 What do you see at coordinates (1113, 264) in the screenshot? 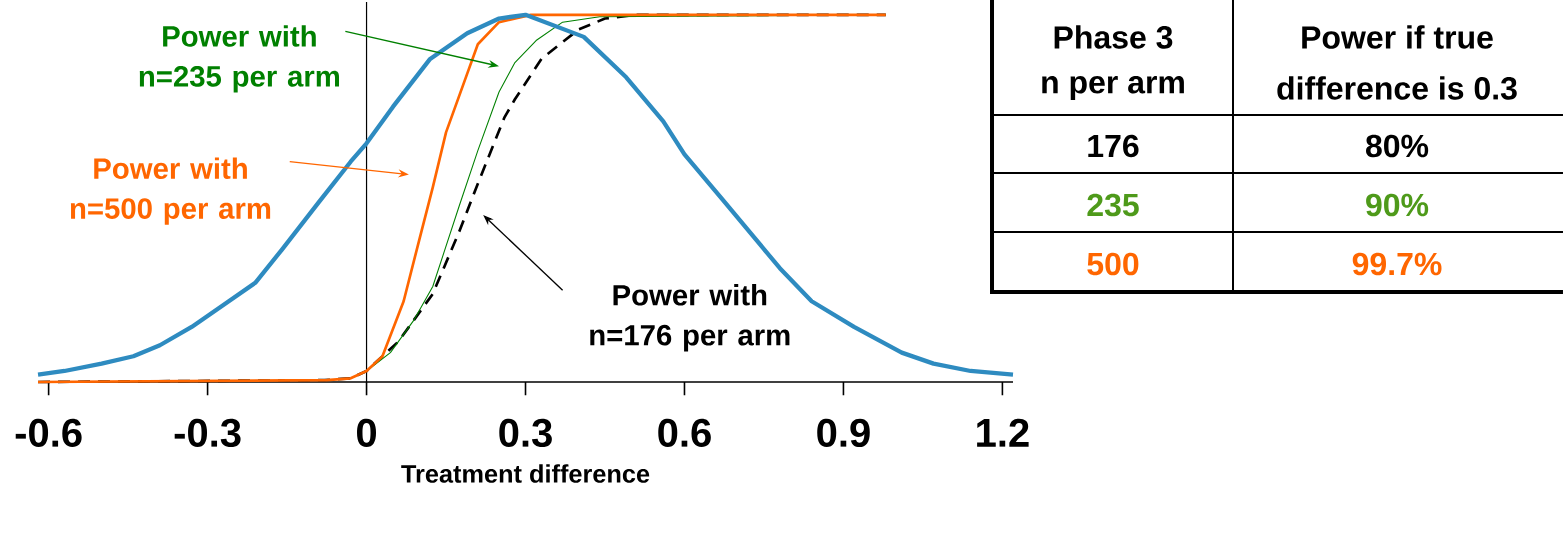
I see `text: 500` at bounding box center [1113, 264].